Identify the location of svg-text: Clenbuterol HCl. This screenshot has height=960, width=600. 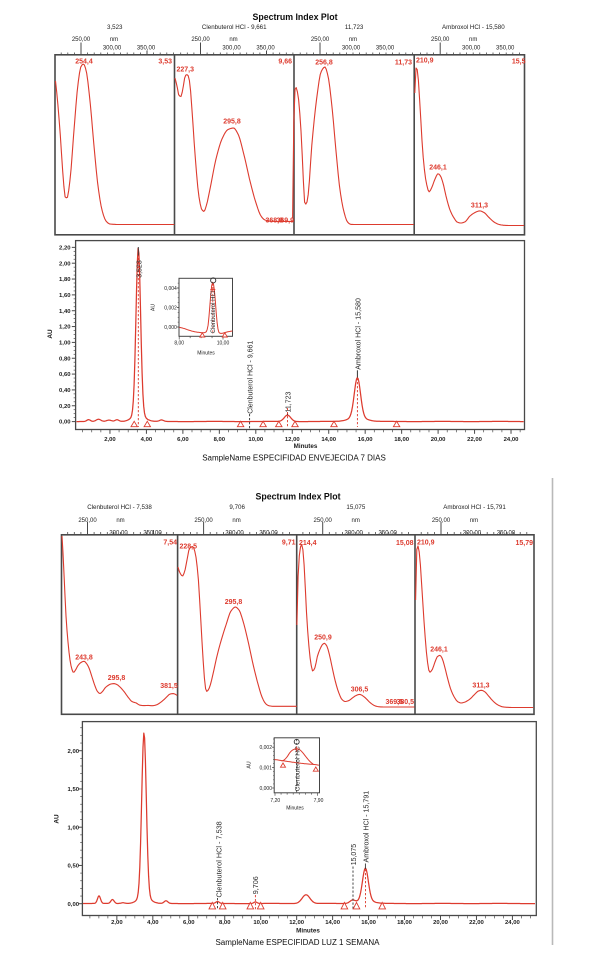
(214, 312).